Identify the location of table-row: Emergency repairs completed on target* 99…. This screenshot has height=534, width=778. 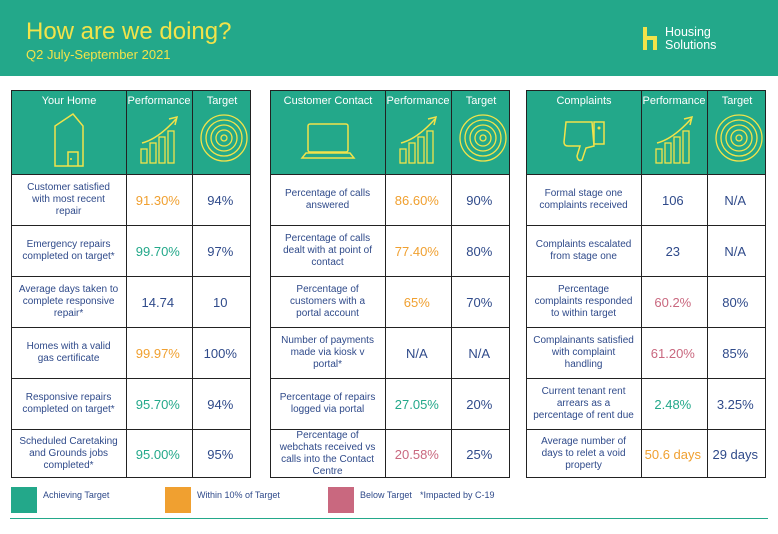
(131, 250).